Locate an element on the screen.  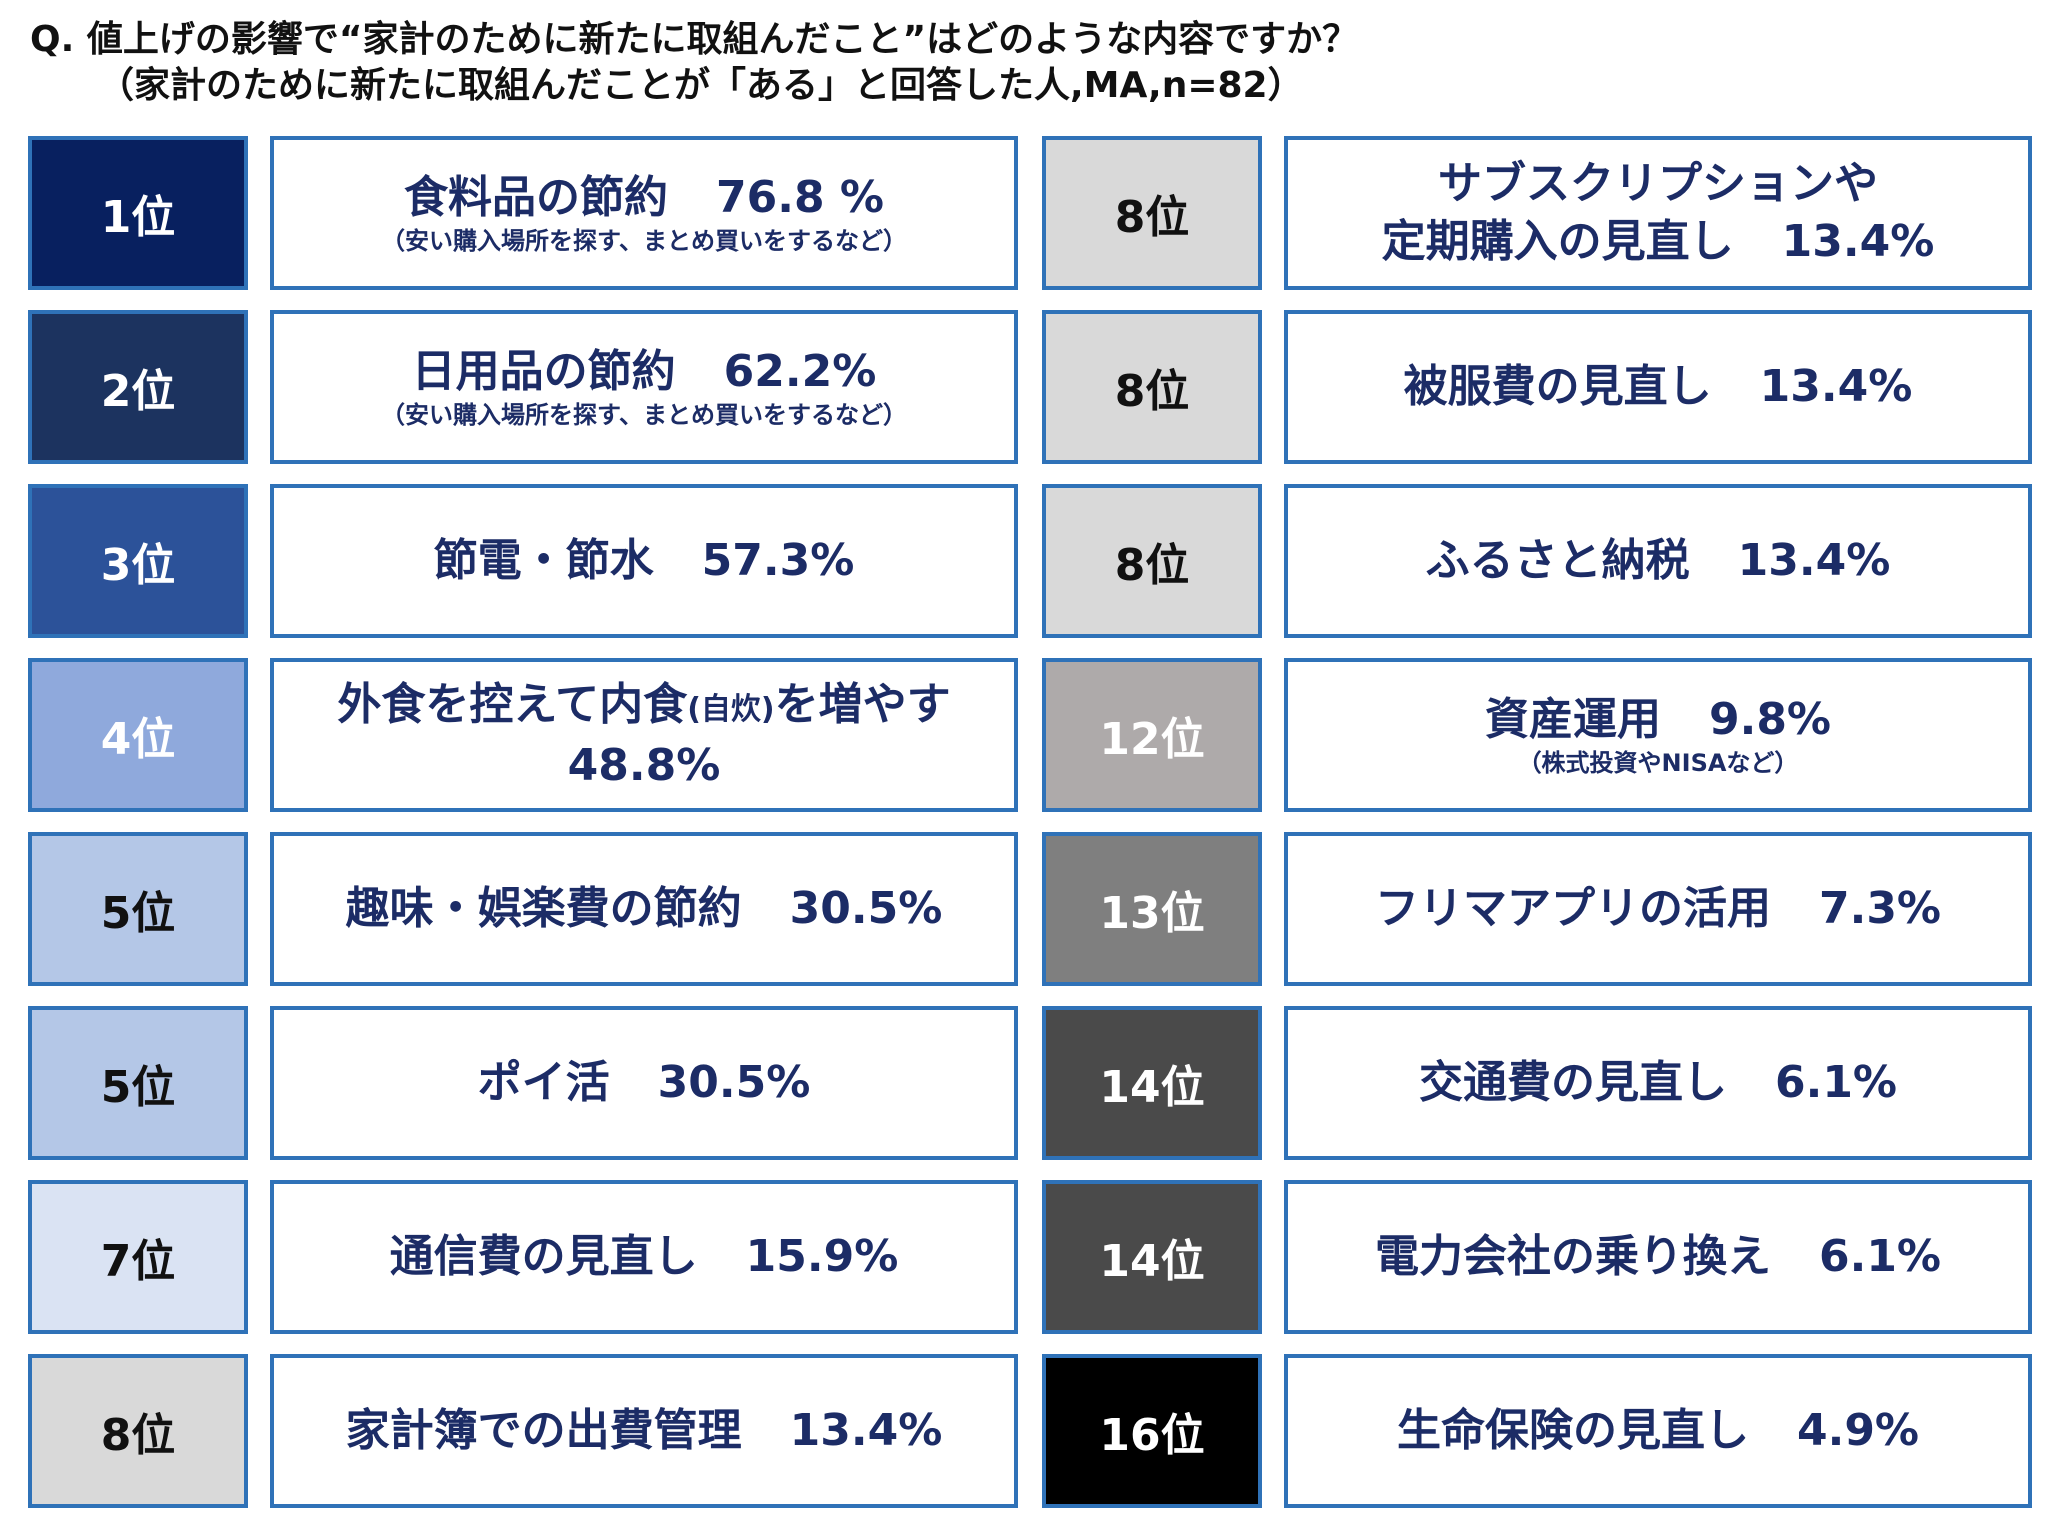
item-box: 食料品の節約 76.8 % （安い購入場所を探す、まとめ買いをするなど） is located at coordinates (644, 213).